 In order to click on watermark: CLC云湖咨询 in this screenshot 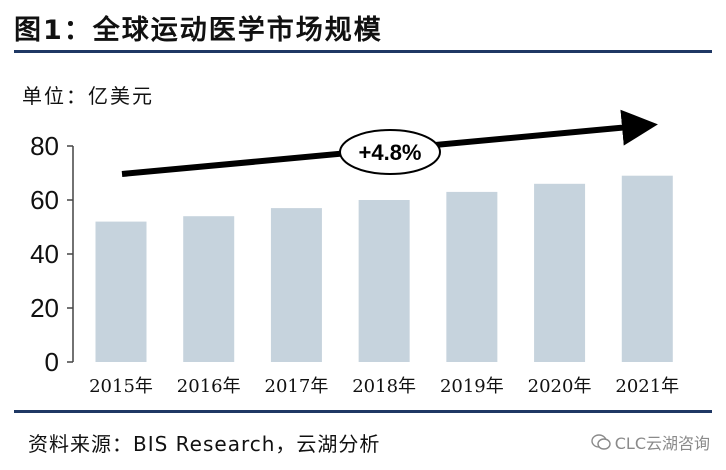, I will do `click(650, 442)`.